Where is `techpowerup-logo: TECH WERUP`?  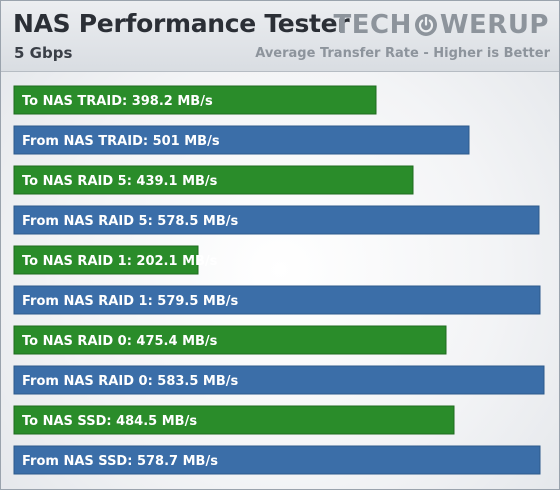
techpowerup-logo: TECH WERUP is located at coordinates (441, 25).